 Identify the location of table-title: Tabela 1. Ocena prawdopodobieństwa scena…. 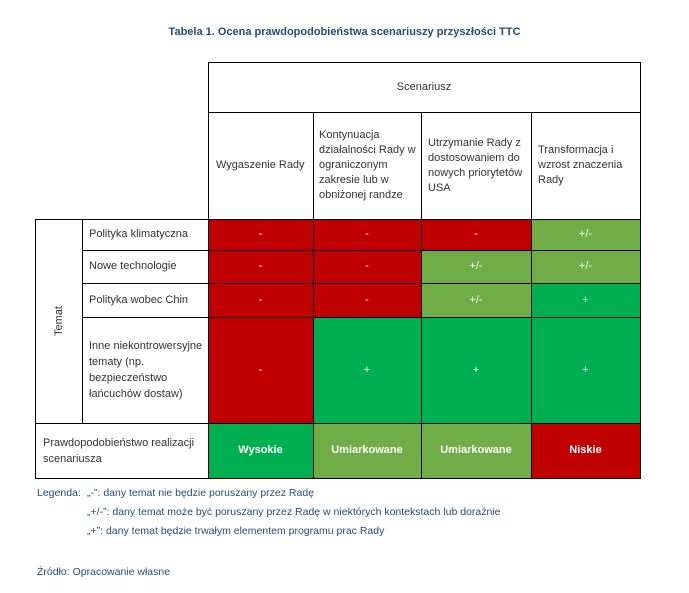
(344, 32).